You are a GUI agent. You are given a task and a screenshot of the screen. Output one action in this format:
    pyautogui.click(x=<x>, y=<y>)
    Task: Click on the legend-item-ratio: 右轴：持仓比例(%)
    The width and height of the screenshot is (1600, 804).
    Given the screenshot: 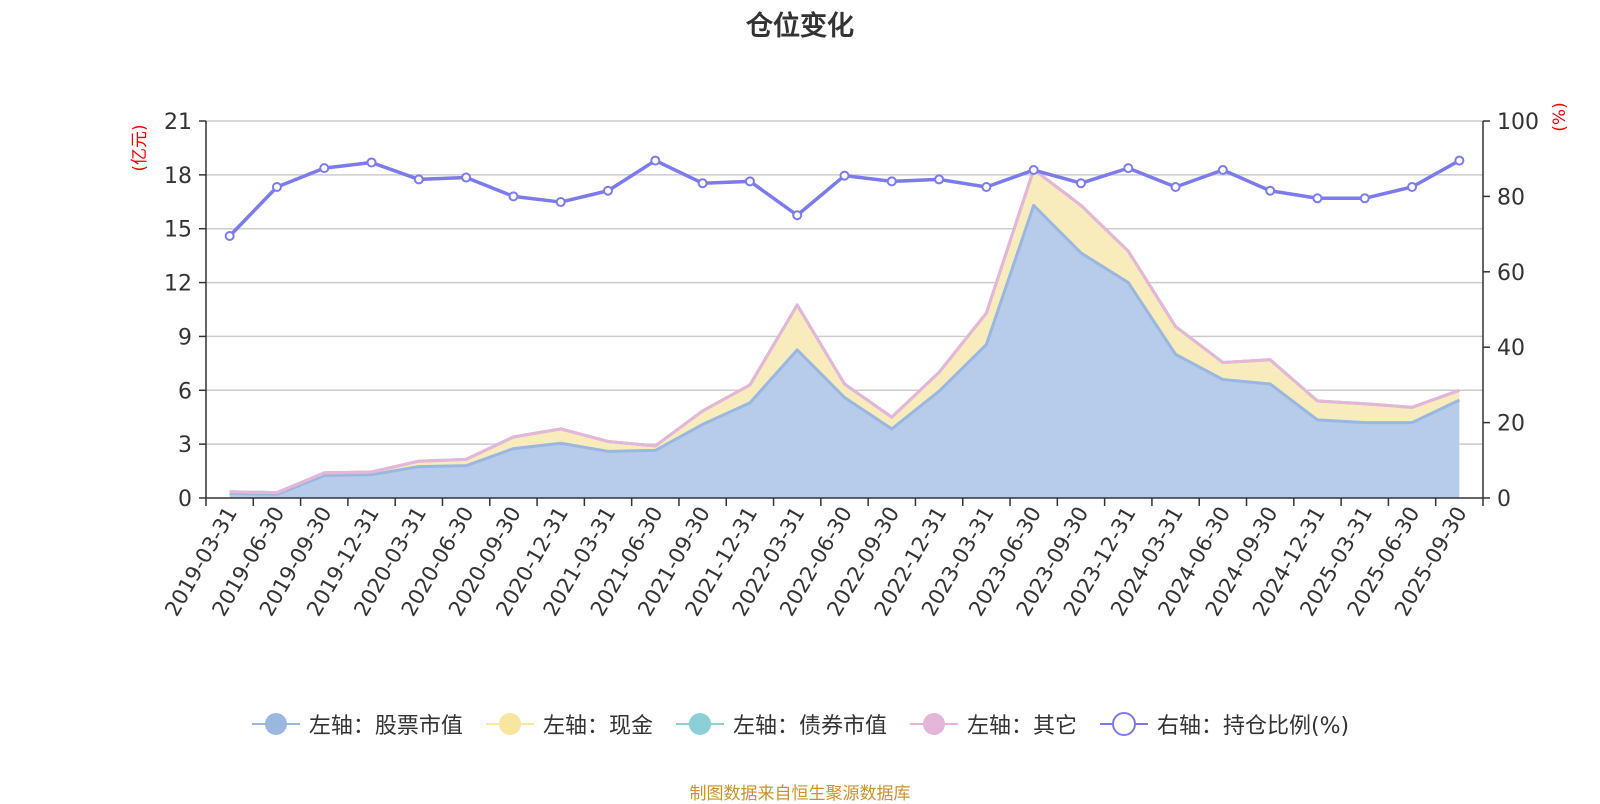 What is the action you would take?
    pyautogui.click(x=1224, y=724)
    